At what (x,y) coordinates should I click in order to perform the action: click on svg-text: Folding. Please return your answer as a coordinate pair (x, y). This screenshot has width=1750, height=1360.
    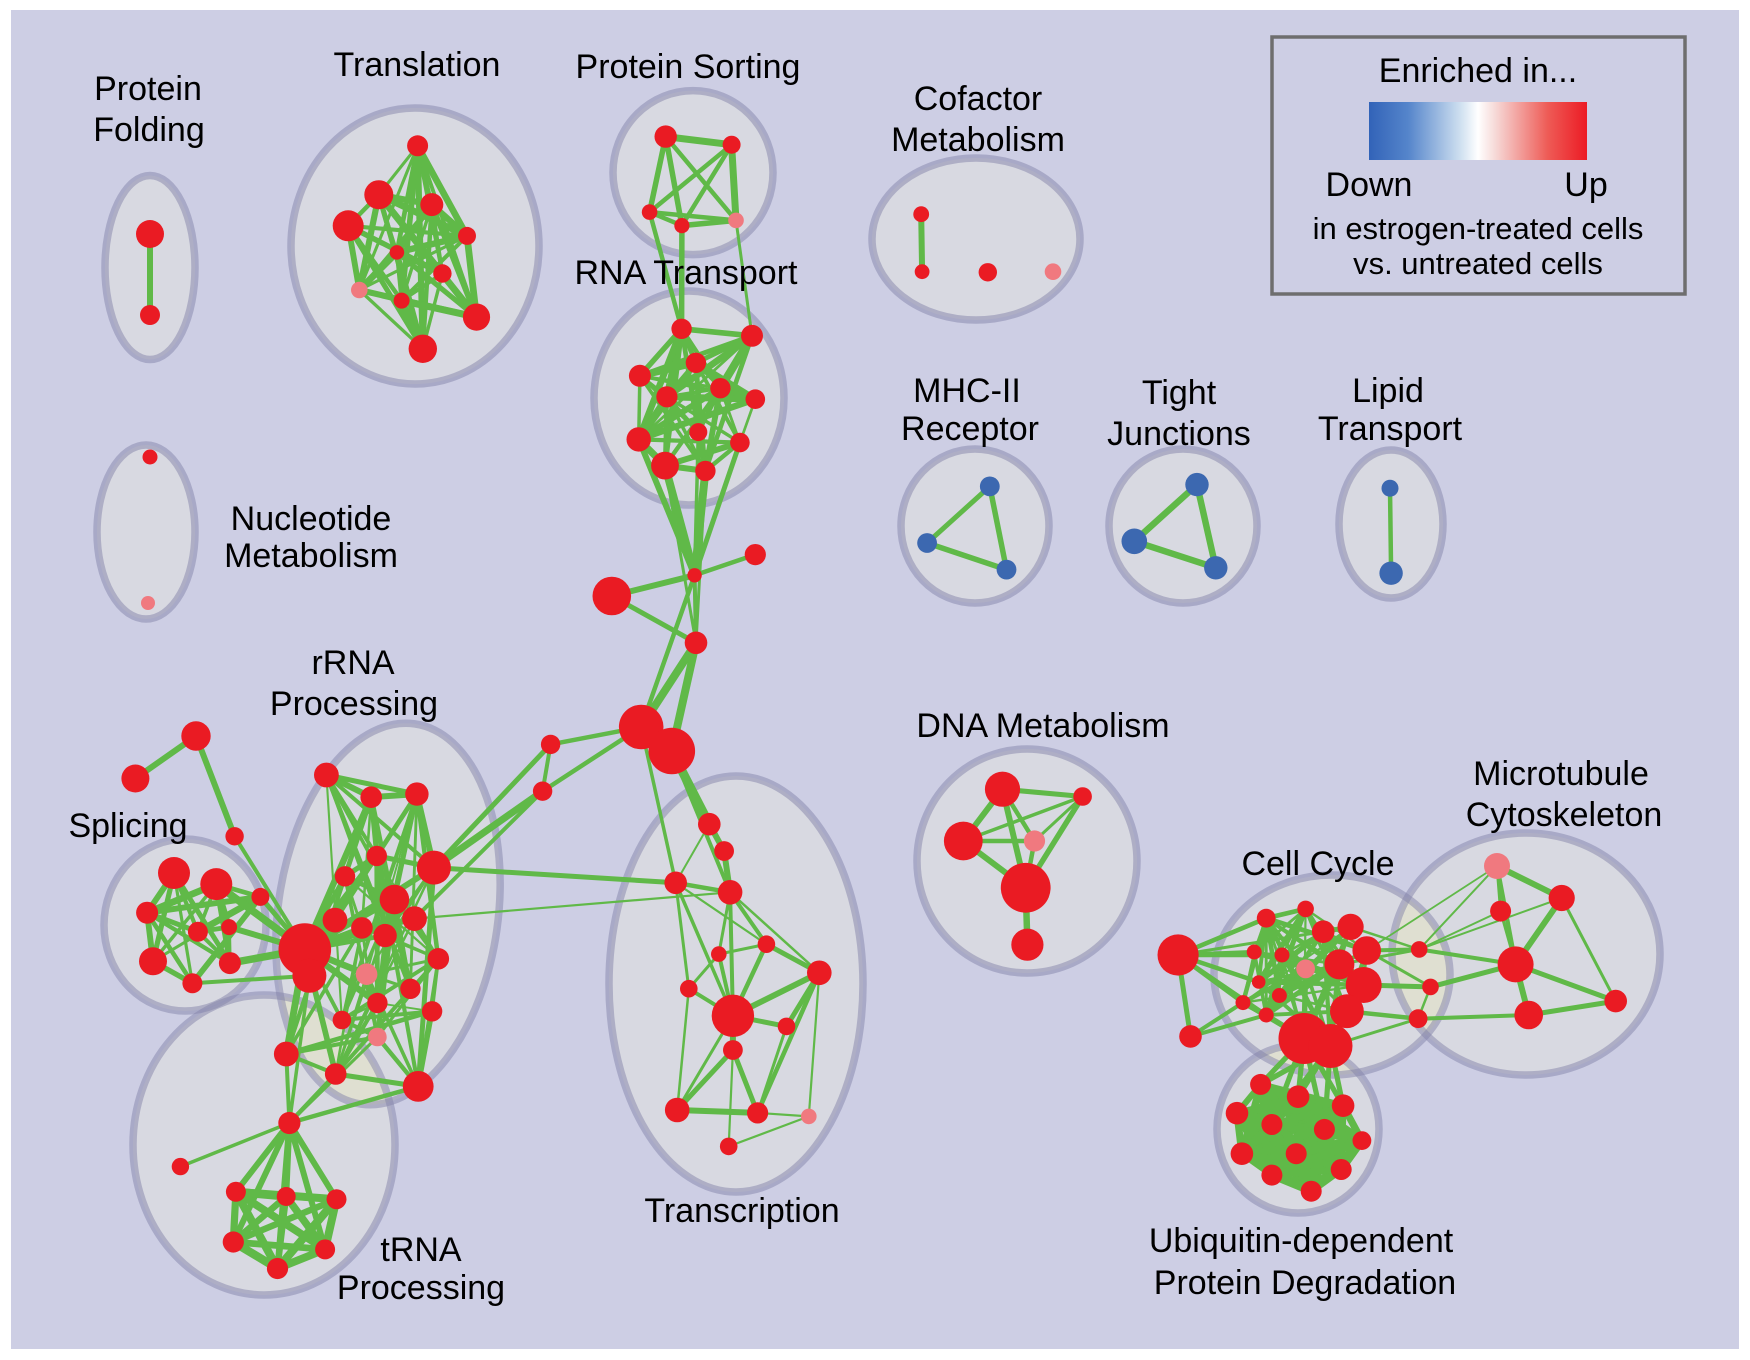
    Looking at the image, I should click on (149, 130).